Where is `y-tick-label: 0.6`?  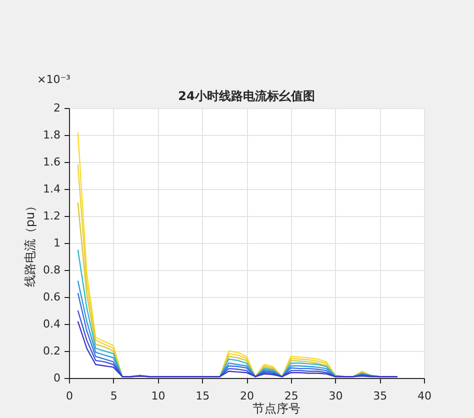
y-tick-label: 0.6 is located at coordinates (51, 297).